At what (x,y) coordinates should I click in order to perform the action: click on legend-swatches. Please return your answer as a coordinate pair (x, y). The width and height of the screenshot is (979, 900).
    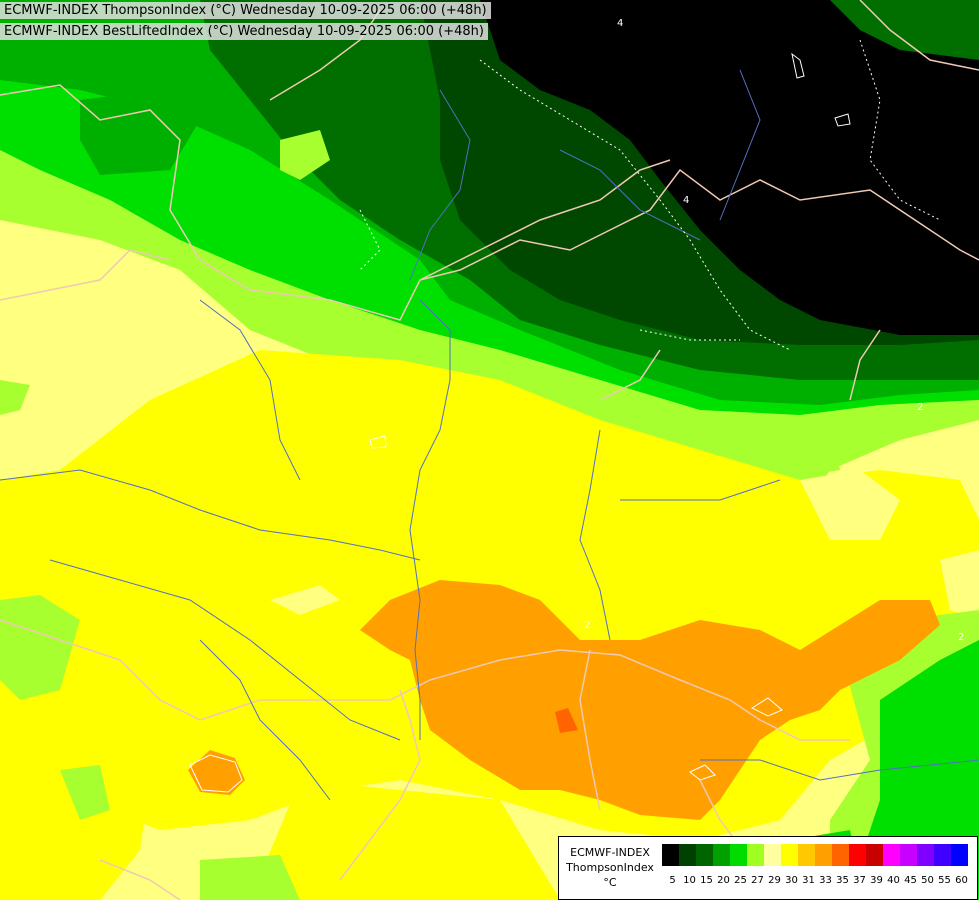
    Looking at the image, I should click on (815, 855).